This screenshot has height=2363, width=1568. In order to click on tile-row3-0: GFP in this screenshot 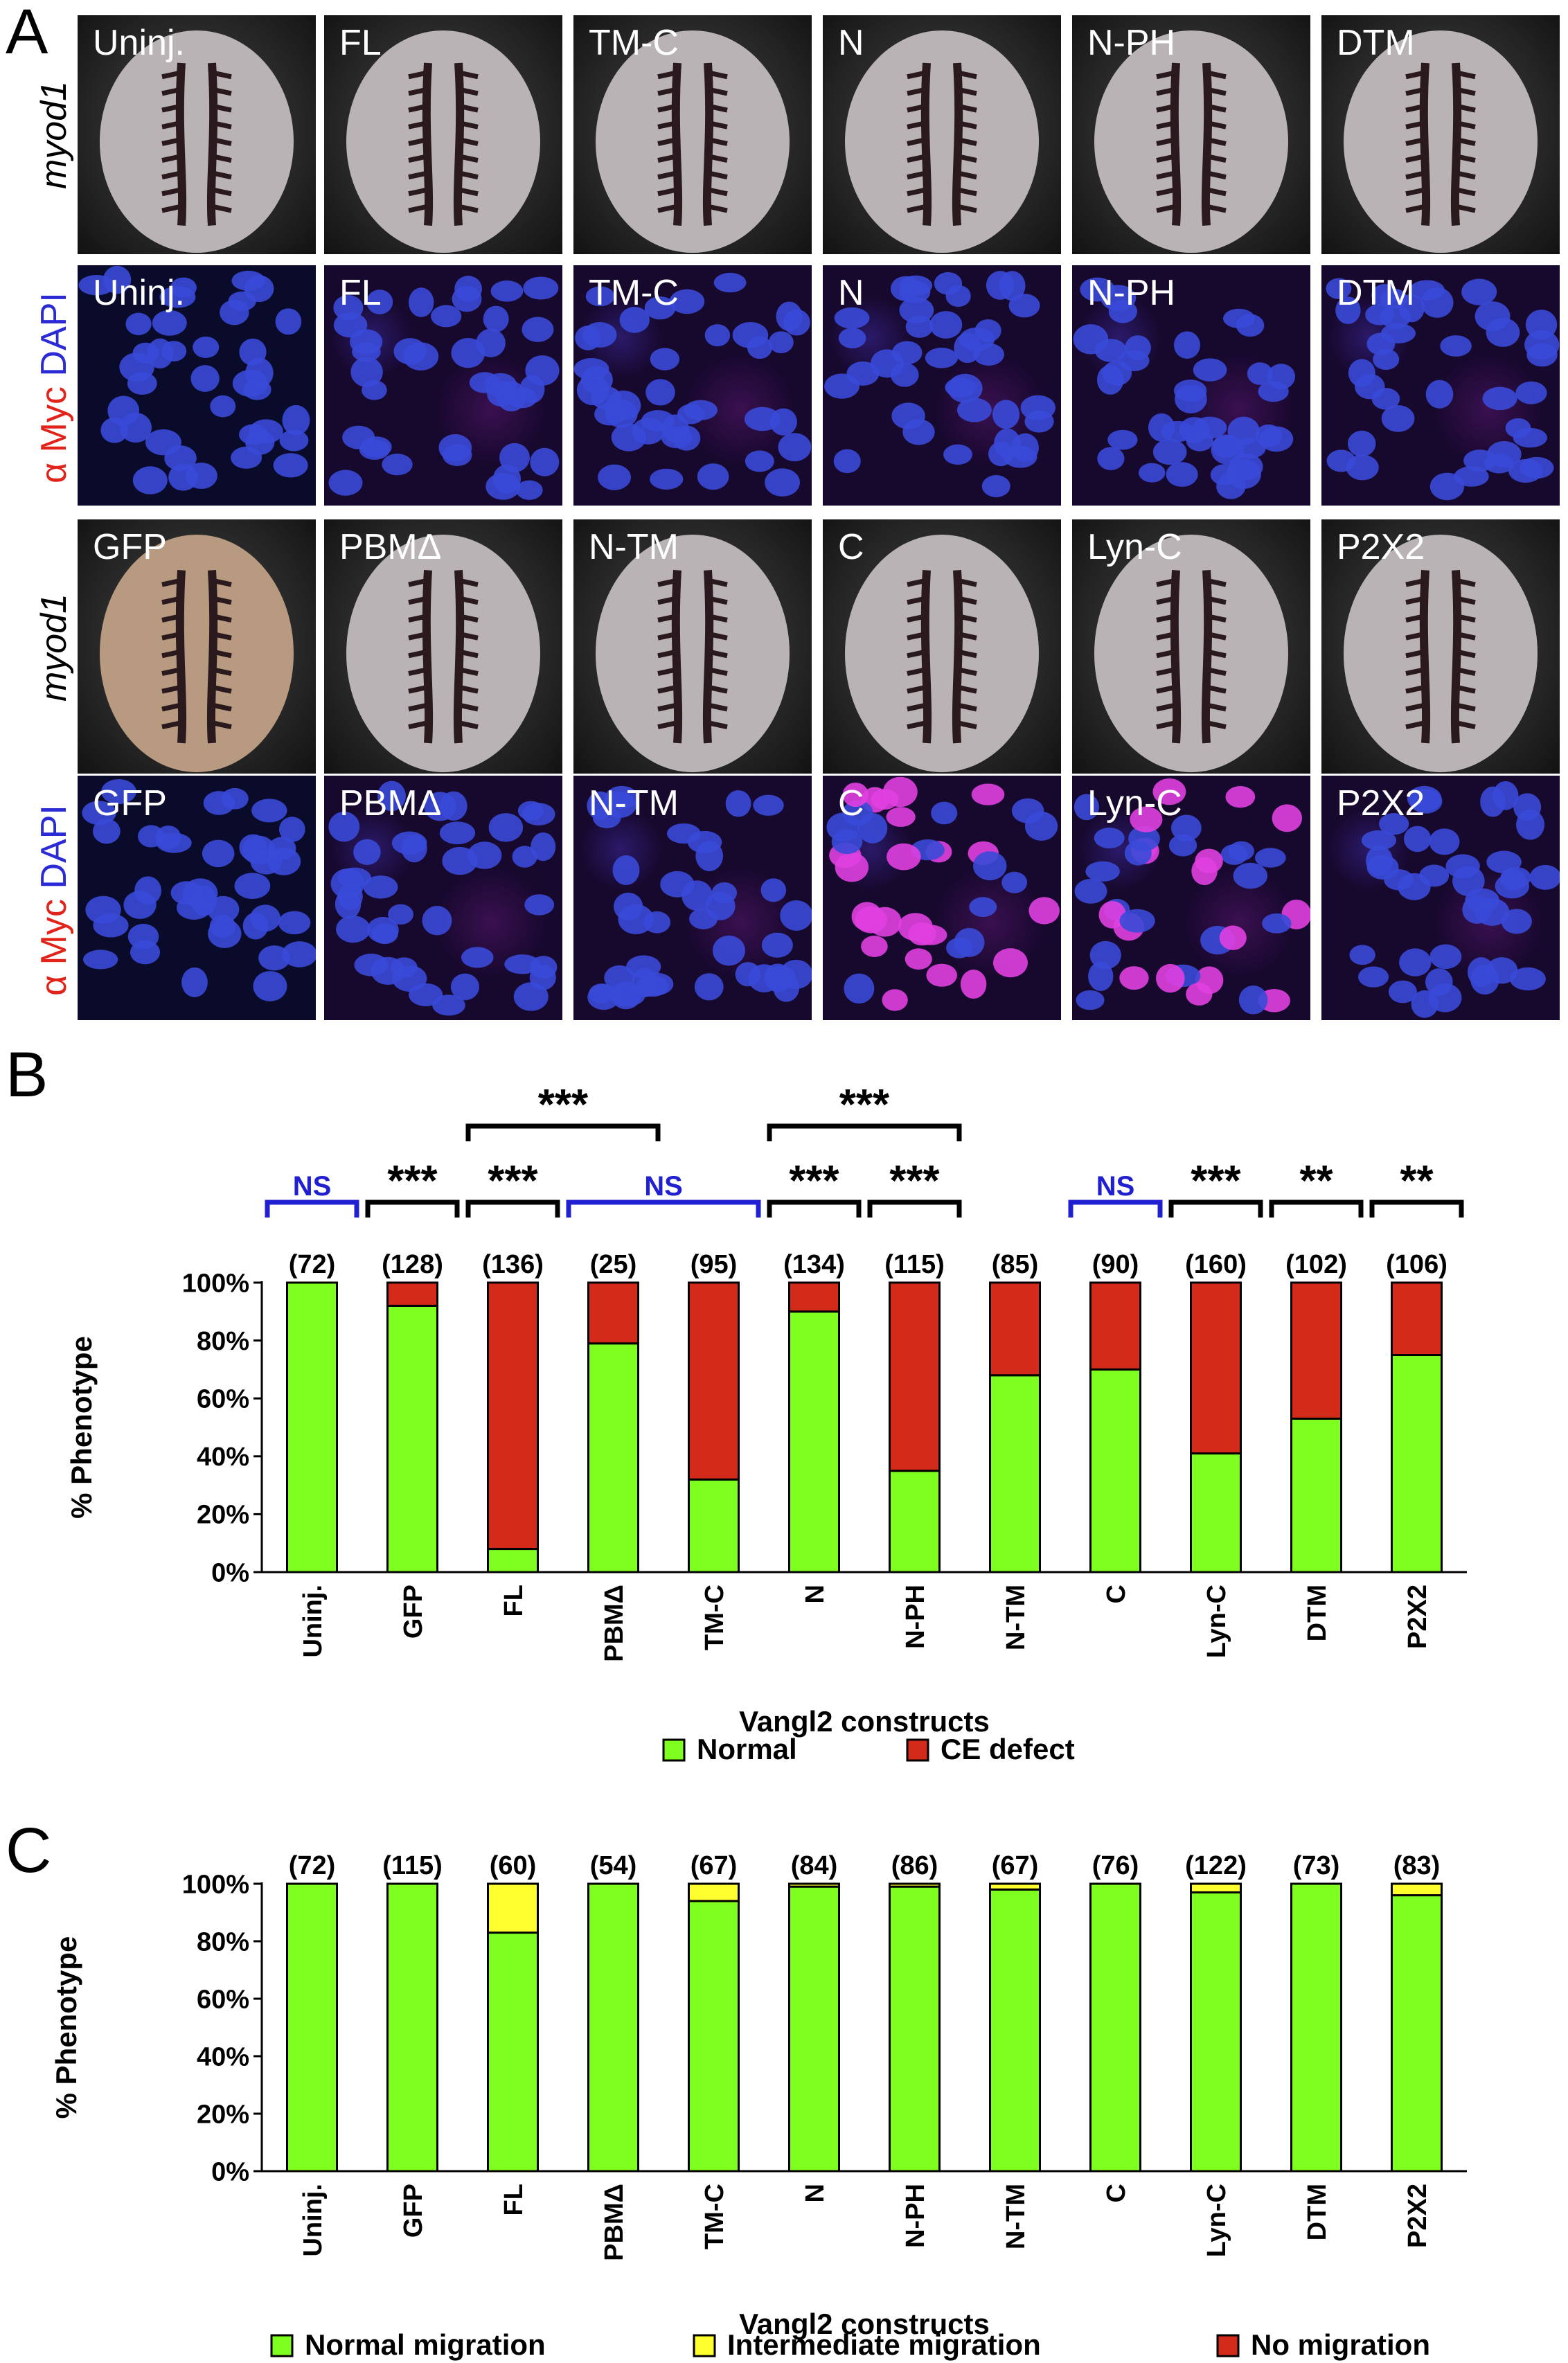, I will do `click(197, 647)`.